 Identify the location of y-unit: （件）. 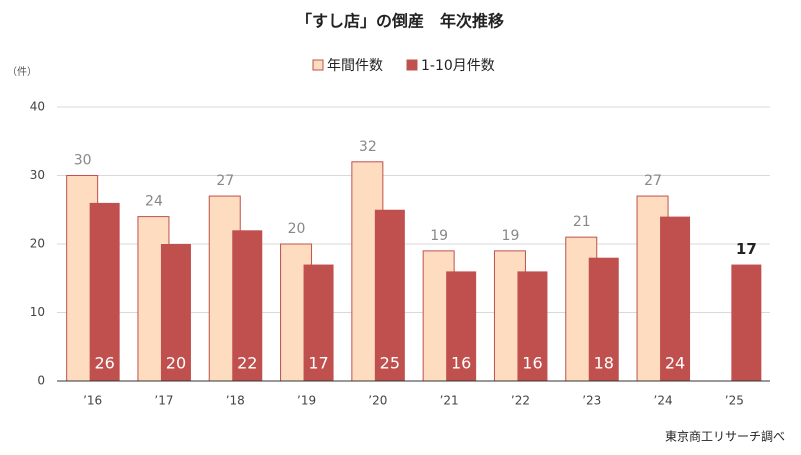
(22, 72).